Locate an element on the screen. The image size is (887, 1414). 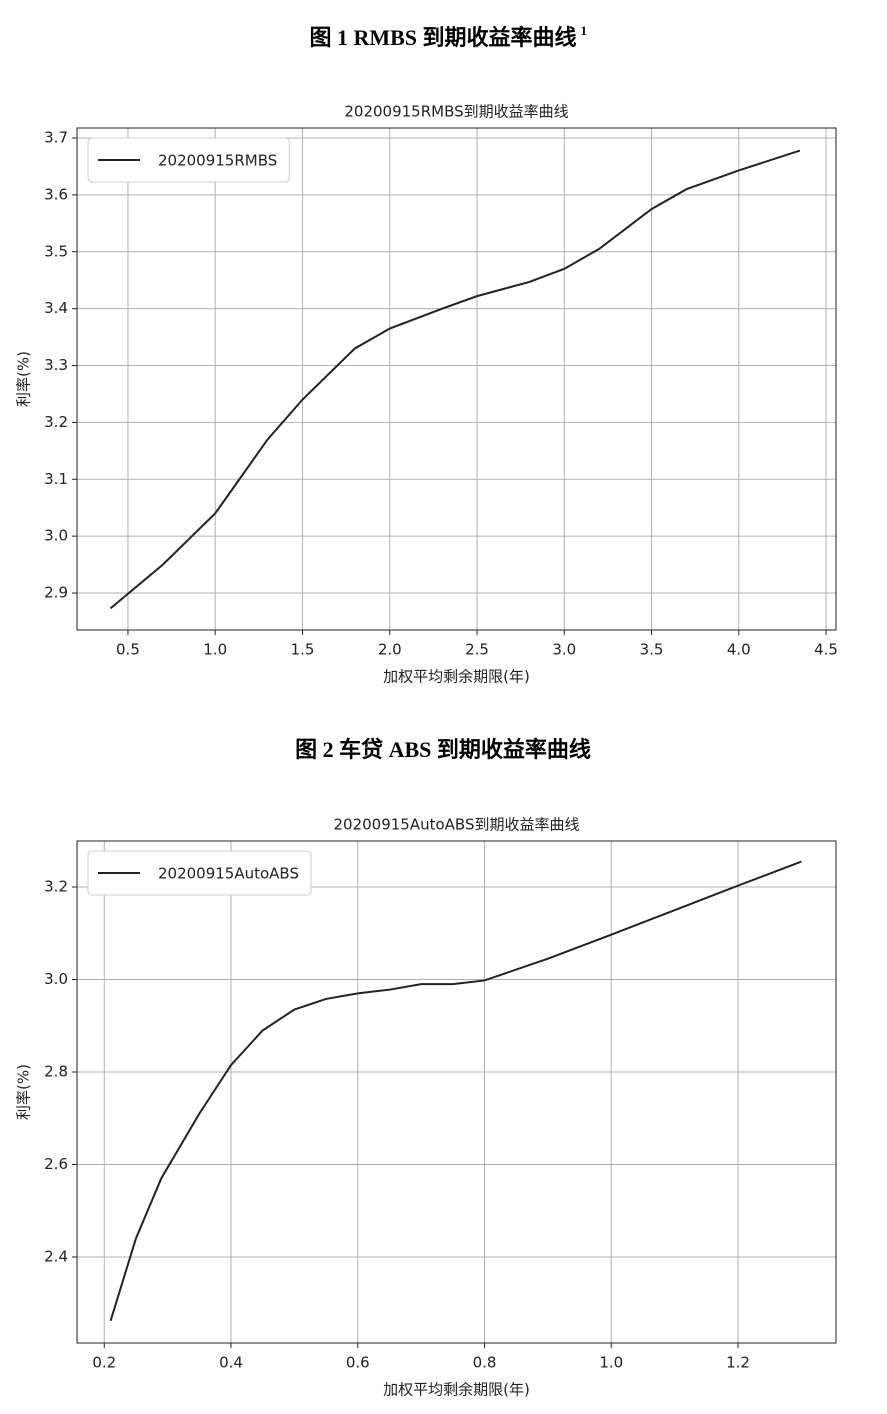
chart-title: 20200915AutoABS到期收益率曲线 is located at coordinates (457, 825).